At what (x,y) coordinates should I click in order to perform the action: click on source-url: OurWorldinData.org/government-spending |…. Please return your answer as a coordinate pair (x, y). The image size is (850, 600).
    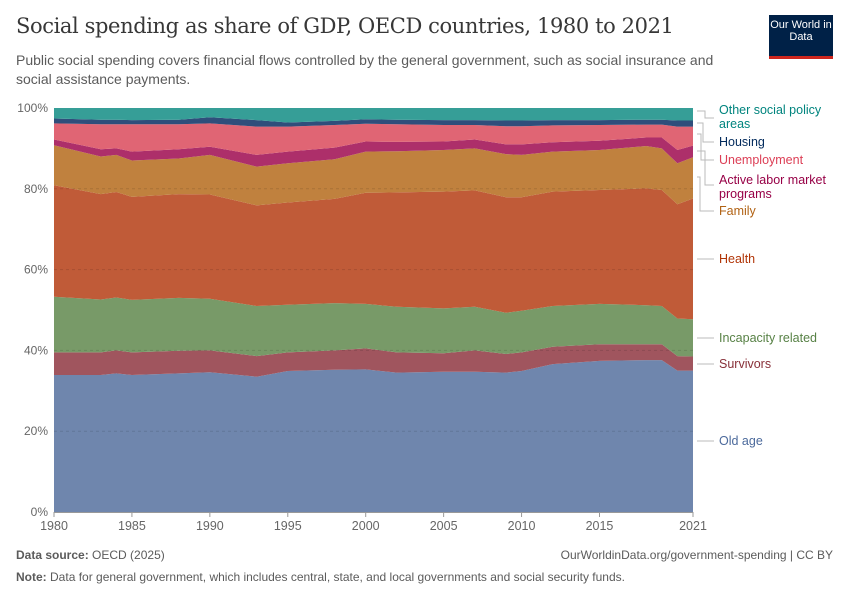
    Looking at the image, I should click on (696, 555).